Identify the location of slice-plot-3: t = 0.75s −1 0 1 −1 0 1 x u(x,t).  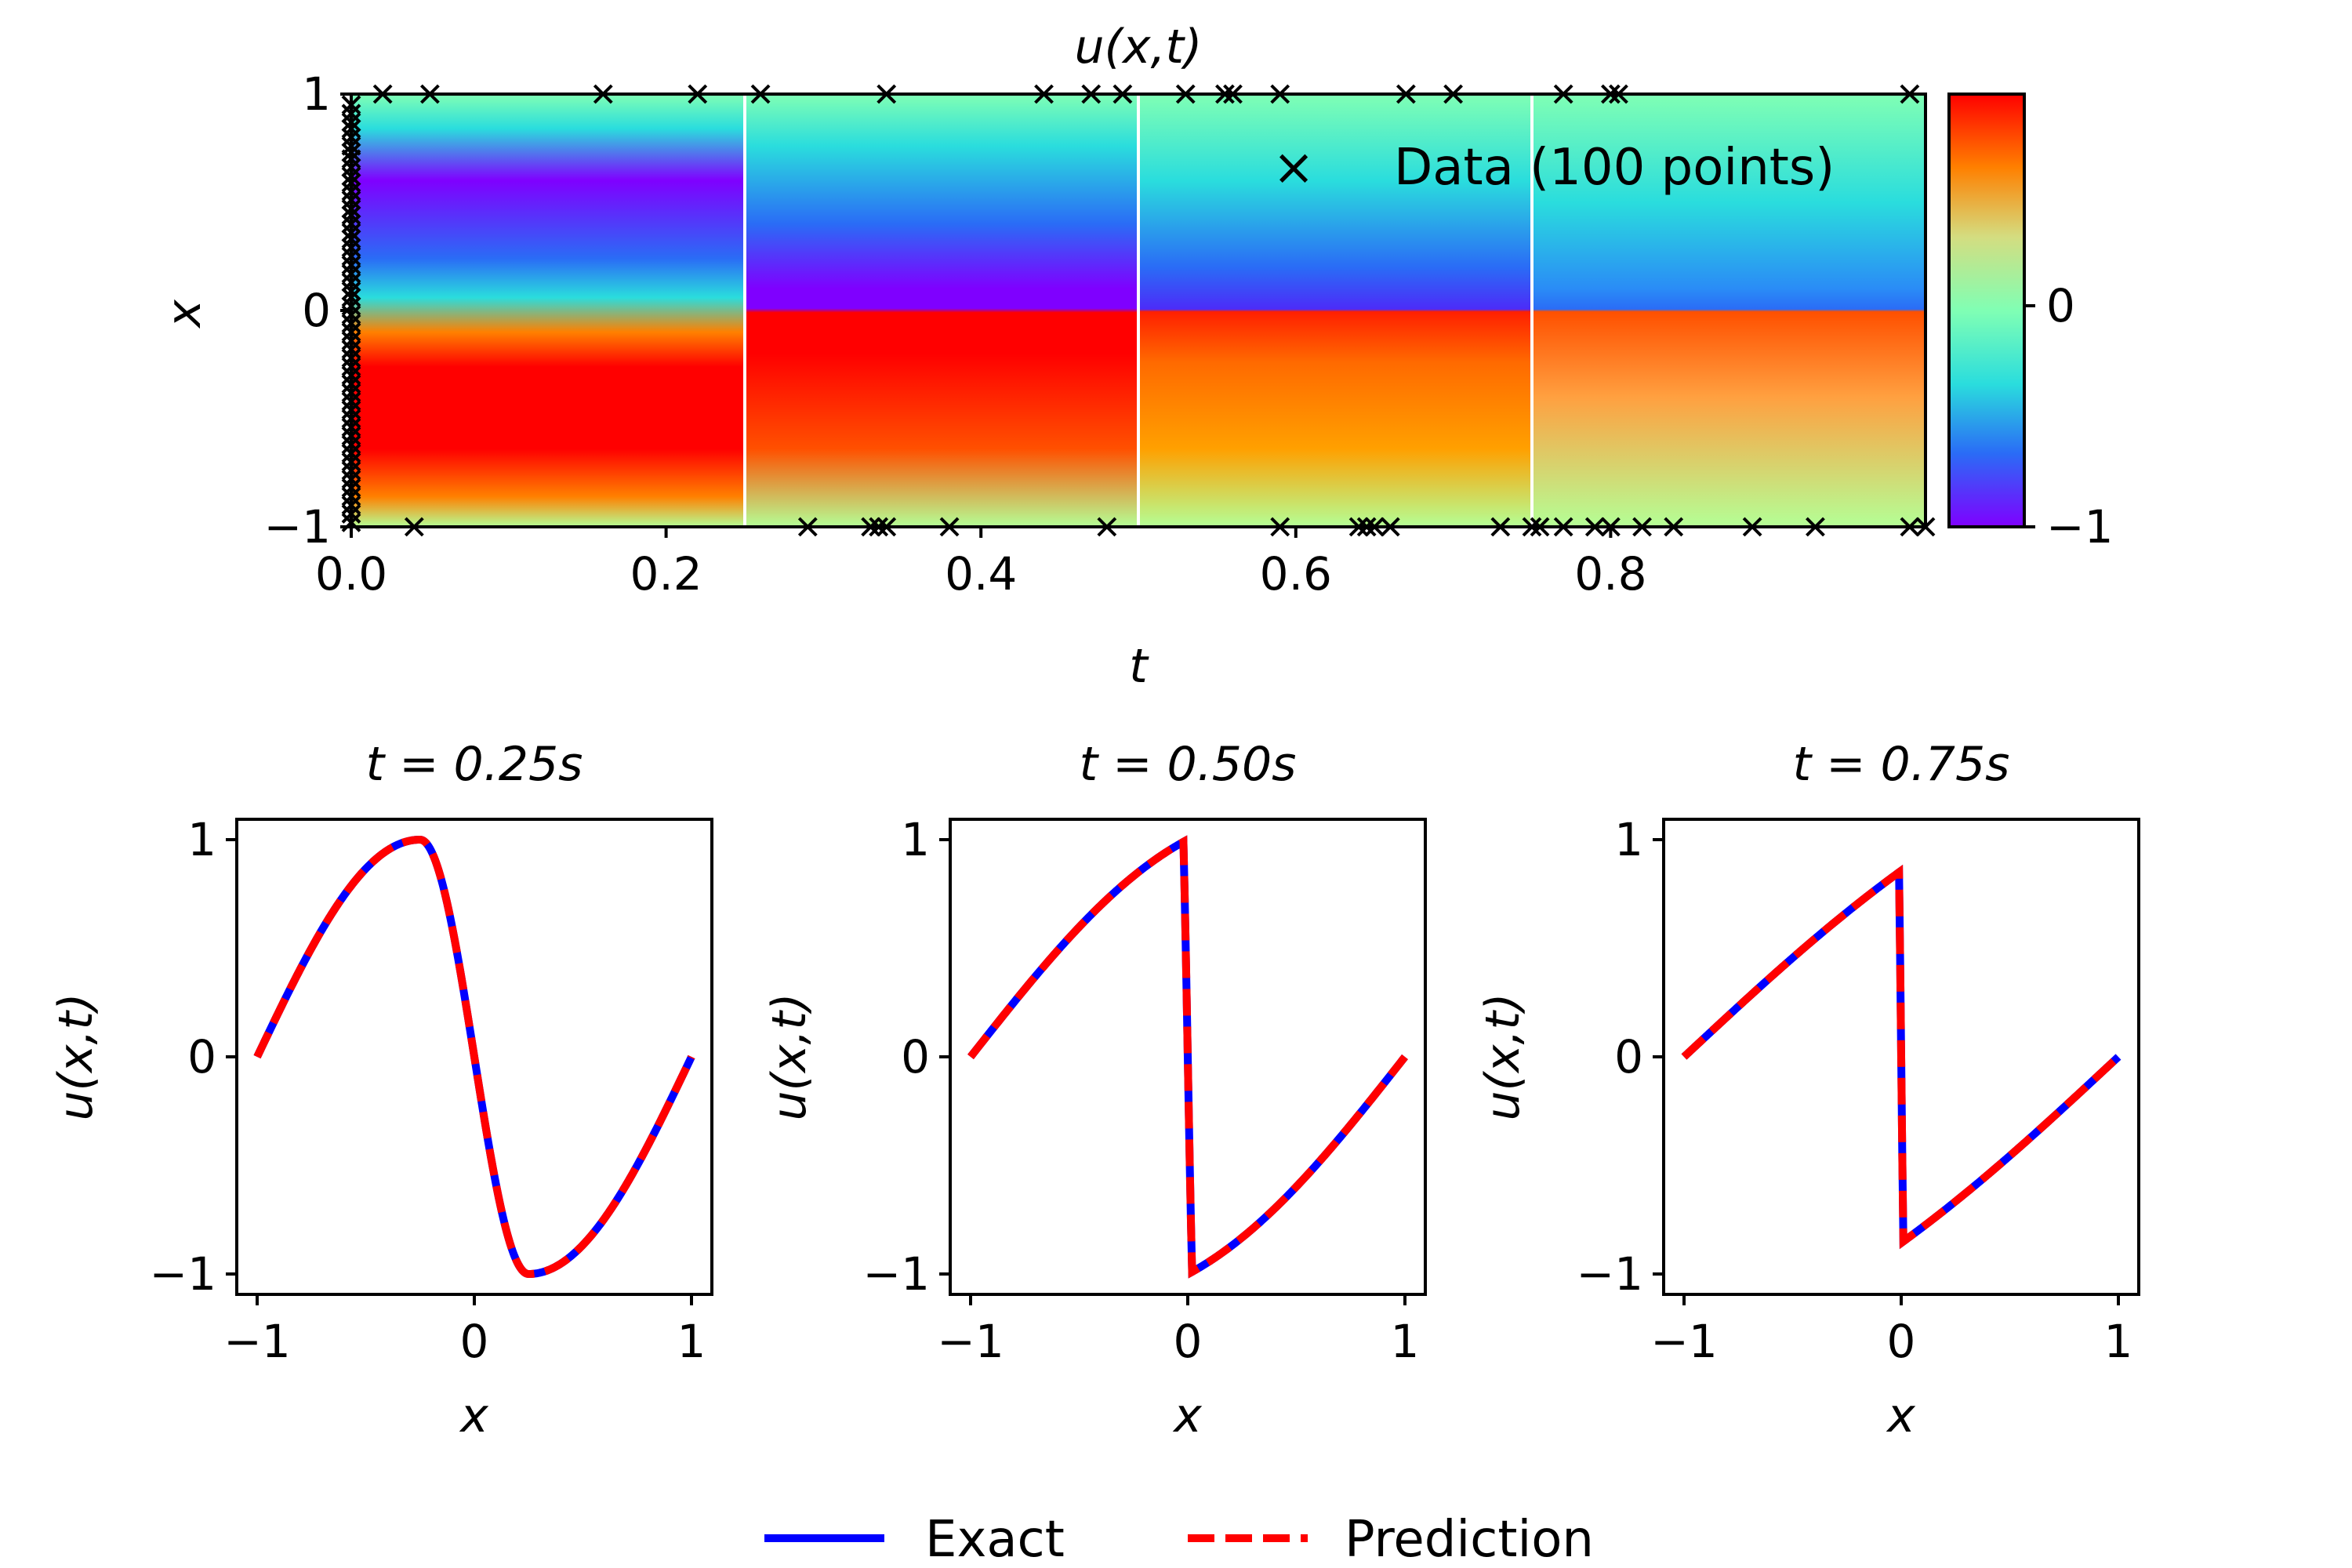
(1807, 1090).